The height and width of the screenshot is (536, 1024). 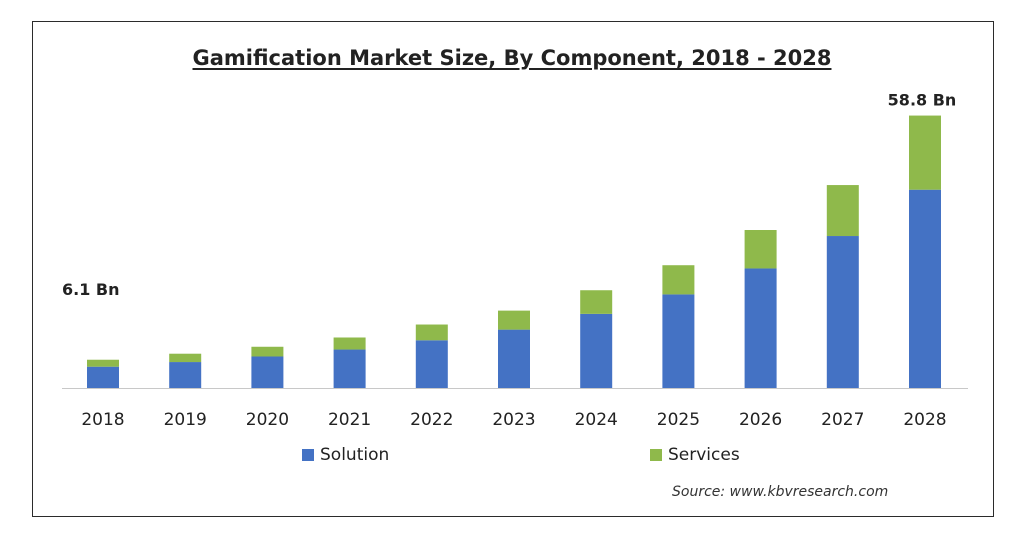 What do you see at coordinates (103, 377) in the screenshot?
I see `bar-solution-2018` at bounding box center [103, 377].